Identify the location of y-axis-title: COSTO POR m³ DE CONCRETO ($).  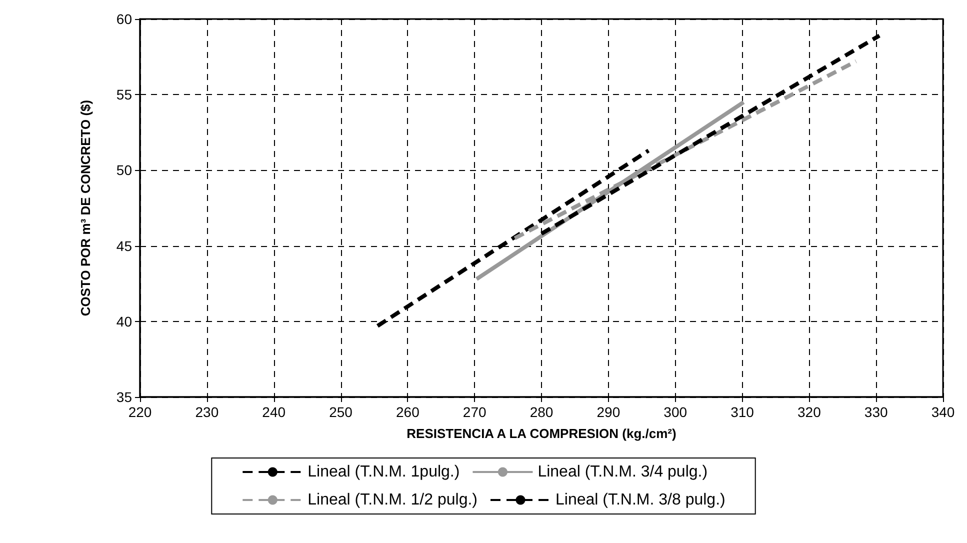
(85, 208).